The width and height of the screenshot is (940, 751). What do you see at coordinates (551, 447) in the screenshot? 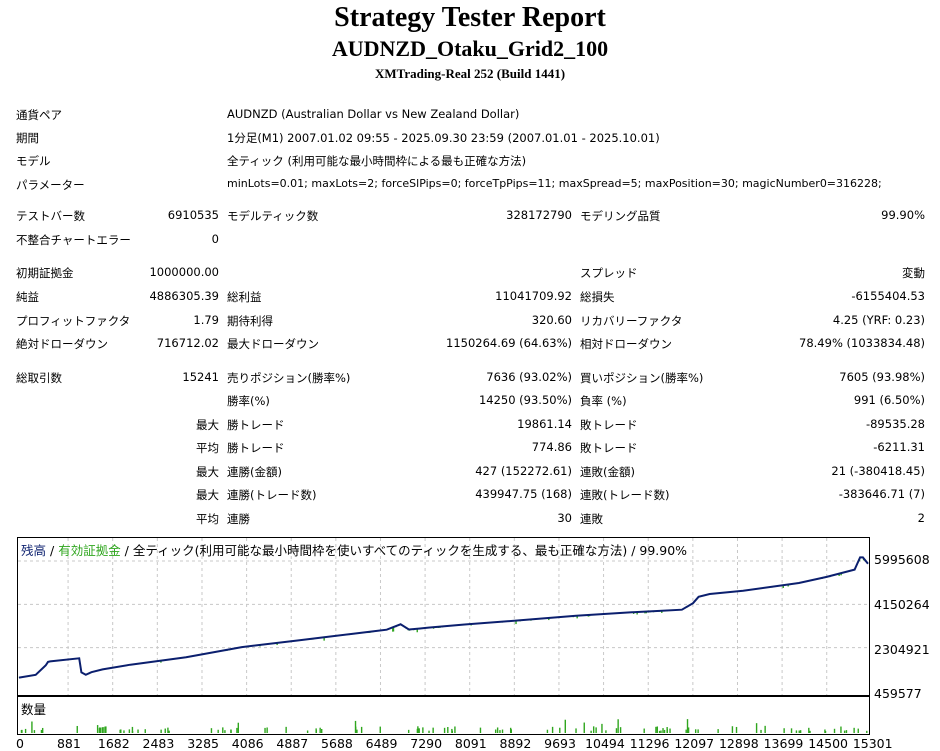
I see `avg-win-value: 774.86` at bounding box center [551, 447].